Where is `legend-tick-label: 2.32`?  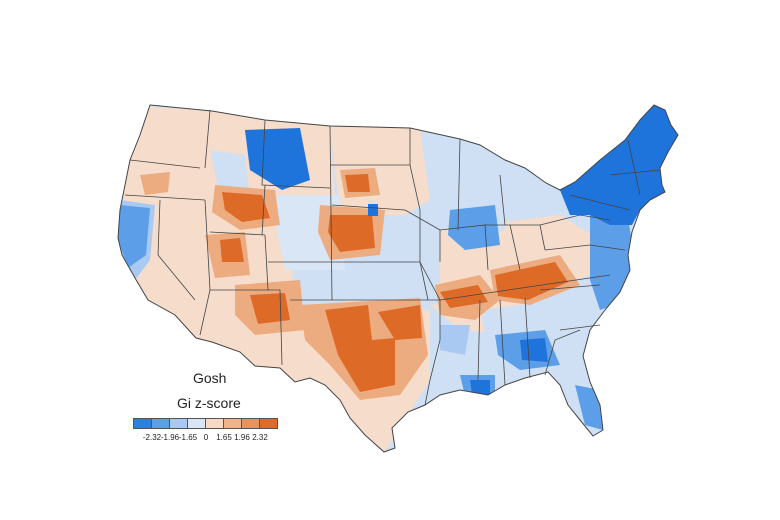 legend-tick-label: 2.32 is located at coordinates (260, 437).